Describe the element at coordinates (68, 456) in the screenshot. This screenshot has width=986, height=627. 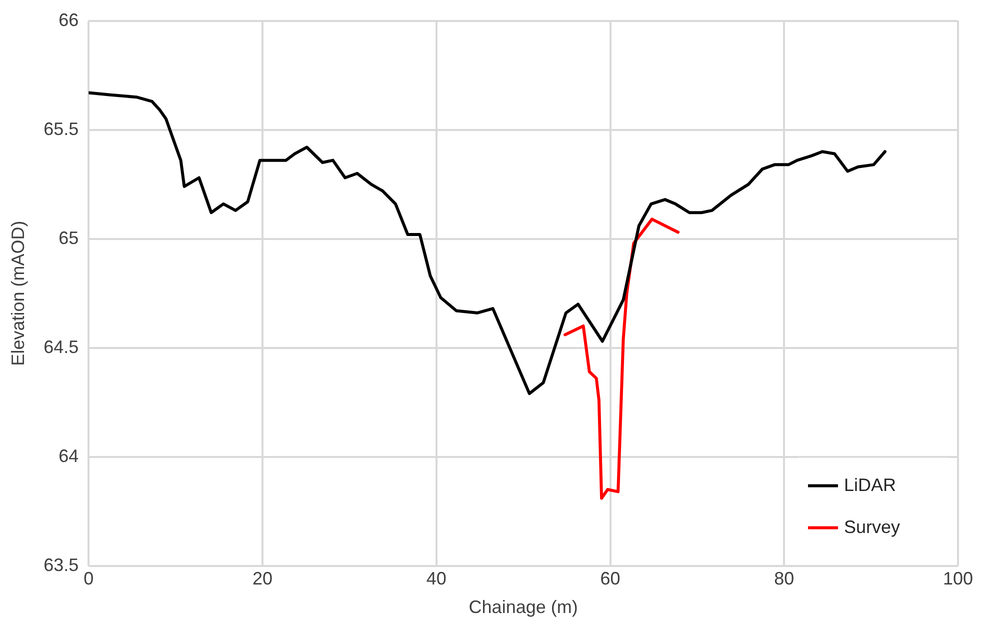
I see `y-tick-label: 64` at that location.